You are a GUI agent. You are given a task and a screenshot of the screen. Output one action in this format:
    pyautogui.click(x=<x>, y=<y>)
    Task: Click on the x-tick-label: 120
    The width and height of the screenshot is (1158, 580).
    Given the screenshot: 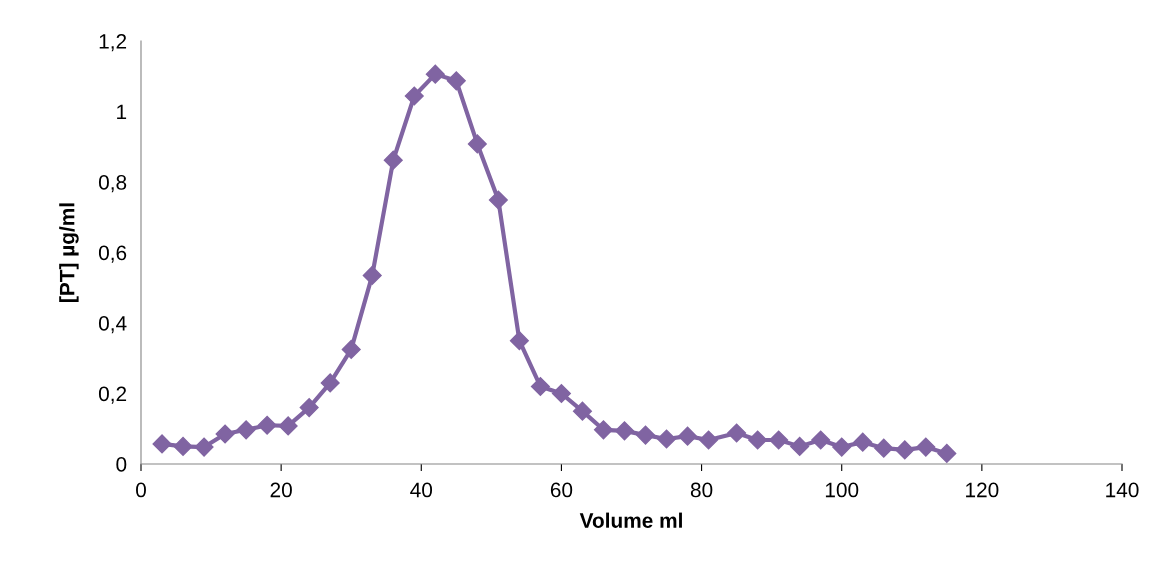 What is the action you would take?
    pyautogui.click(x=982, y=490)
    